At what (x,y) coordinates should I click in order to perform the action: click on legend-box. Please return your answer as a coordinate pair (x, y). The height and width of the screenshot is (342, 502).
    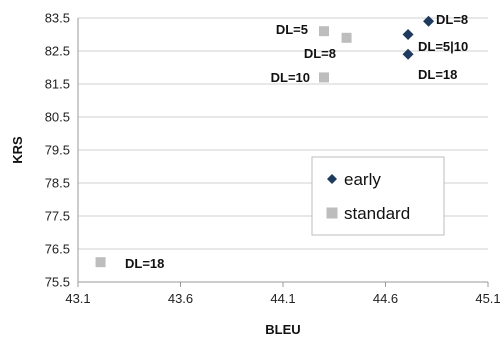
    Looking at the image, I should click on (378, 196).